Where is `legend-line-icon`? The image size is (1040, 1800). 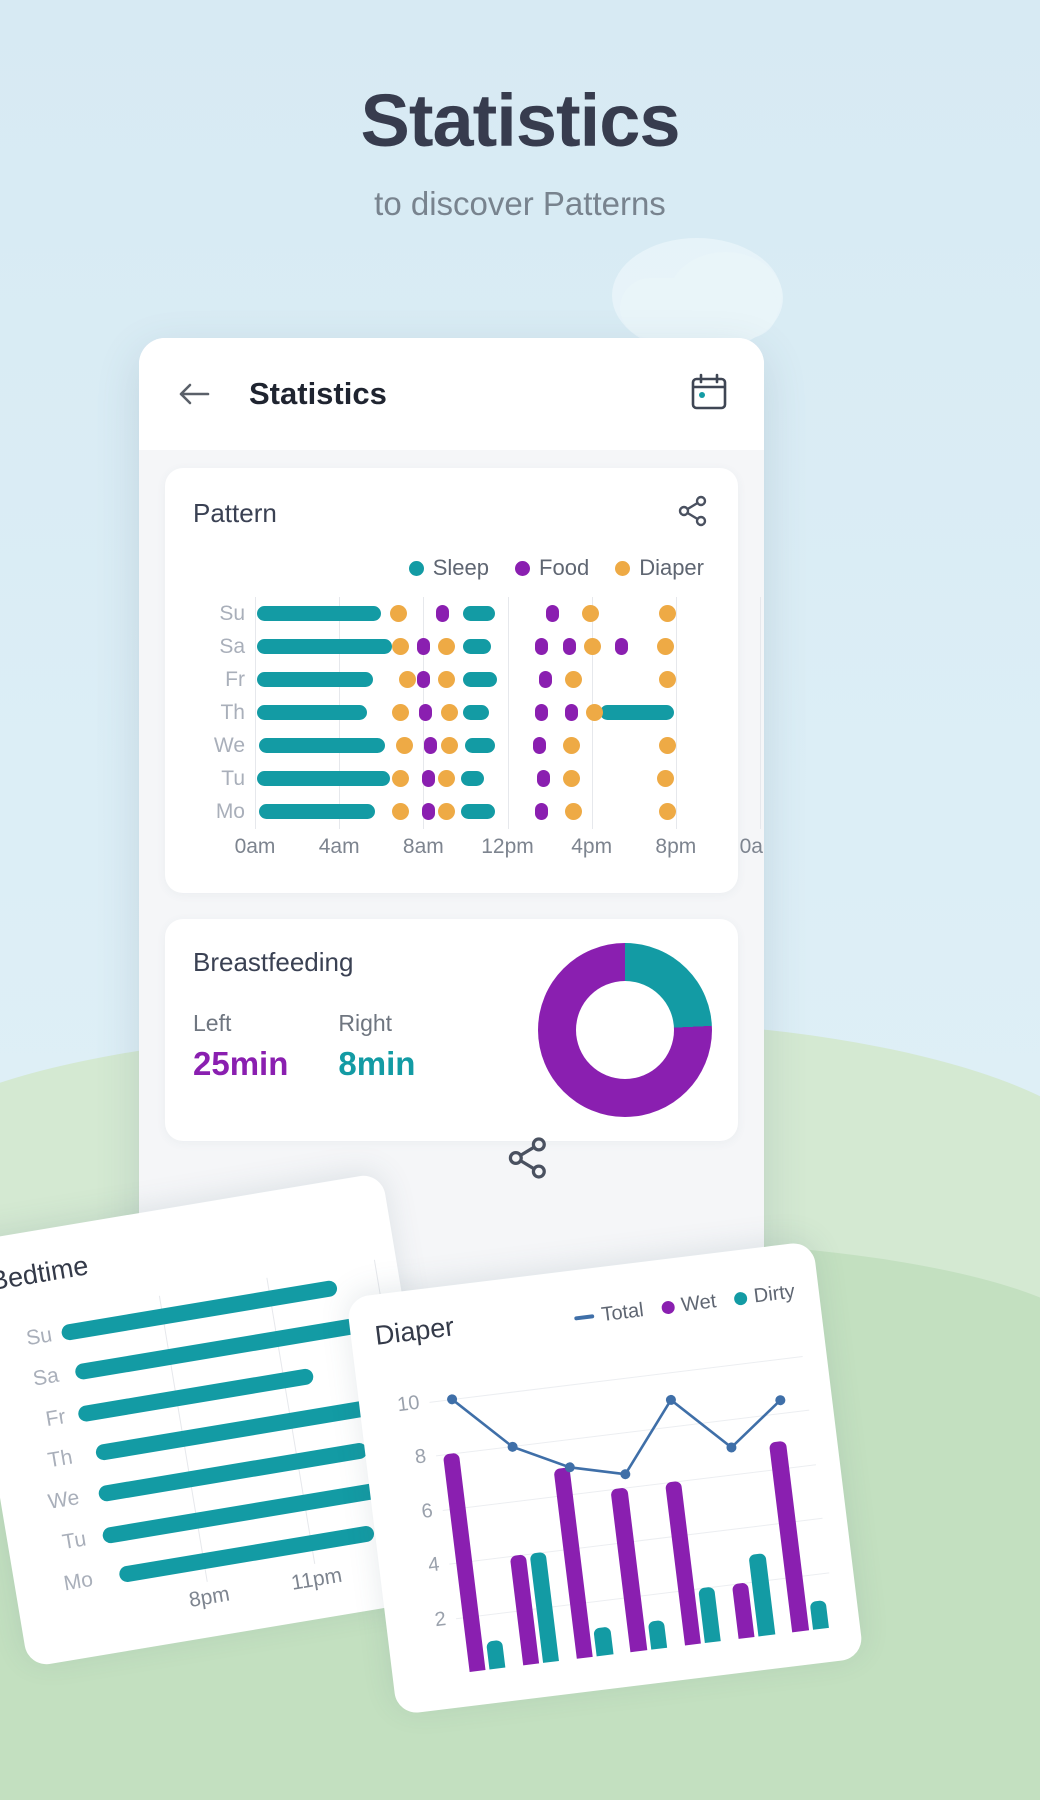
legend-line-icon is located at coordinates (584, 1317).